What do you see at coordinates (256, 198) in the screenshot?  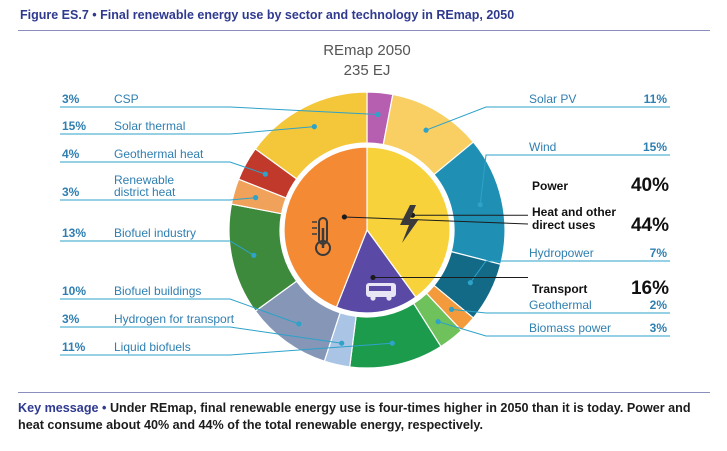 I see `label-dot-renewable-district-heat` at bounding box center [256, 198].